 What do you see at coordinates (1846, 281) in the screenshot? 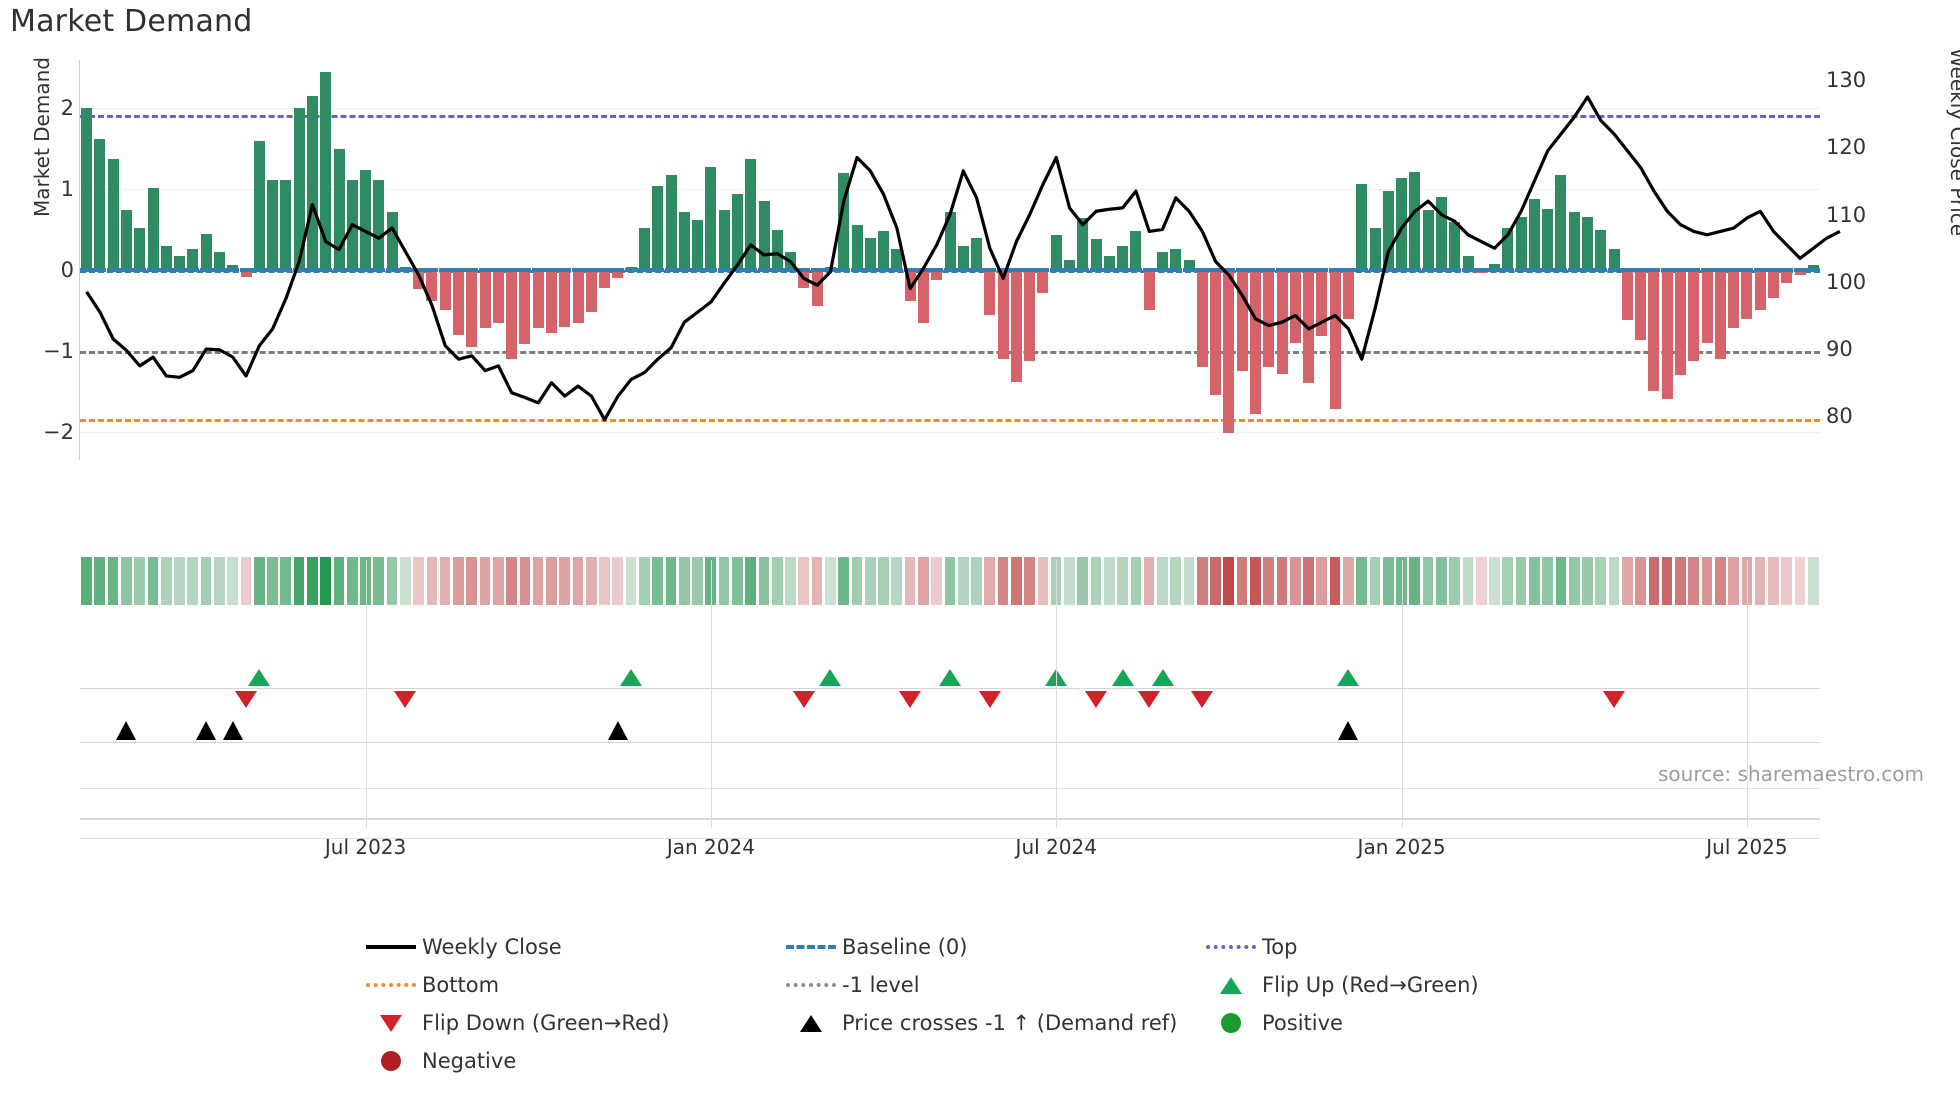
I see `y-tick-right: 100` at bounding box center [1846, 281].